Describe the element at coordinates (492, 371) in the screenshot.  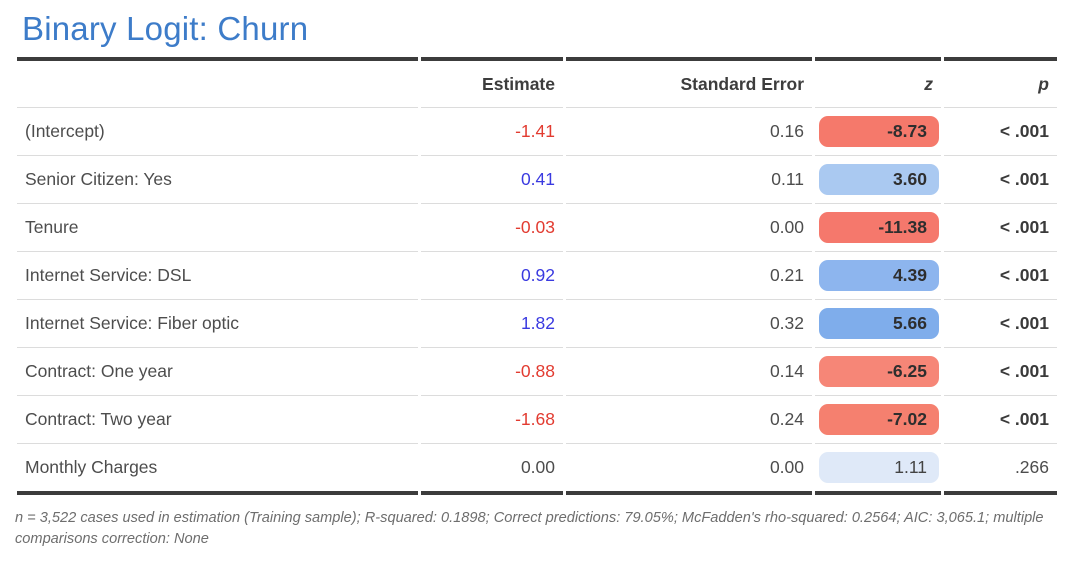
I see `estimate-value: -0.88` at that location.